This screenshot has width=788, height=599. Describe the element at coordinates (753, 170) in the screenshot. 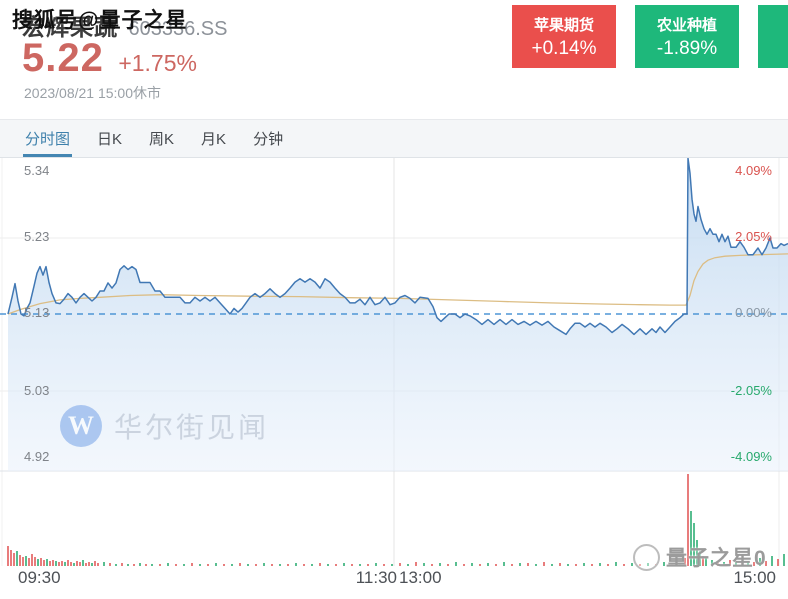

I see `y-axis-percent-label: 4.09%` at that location.